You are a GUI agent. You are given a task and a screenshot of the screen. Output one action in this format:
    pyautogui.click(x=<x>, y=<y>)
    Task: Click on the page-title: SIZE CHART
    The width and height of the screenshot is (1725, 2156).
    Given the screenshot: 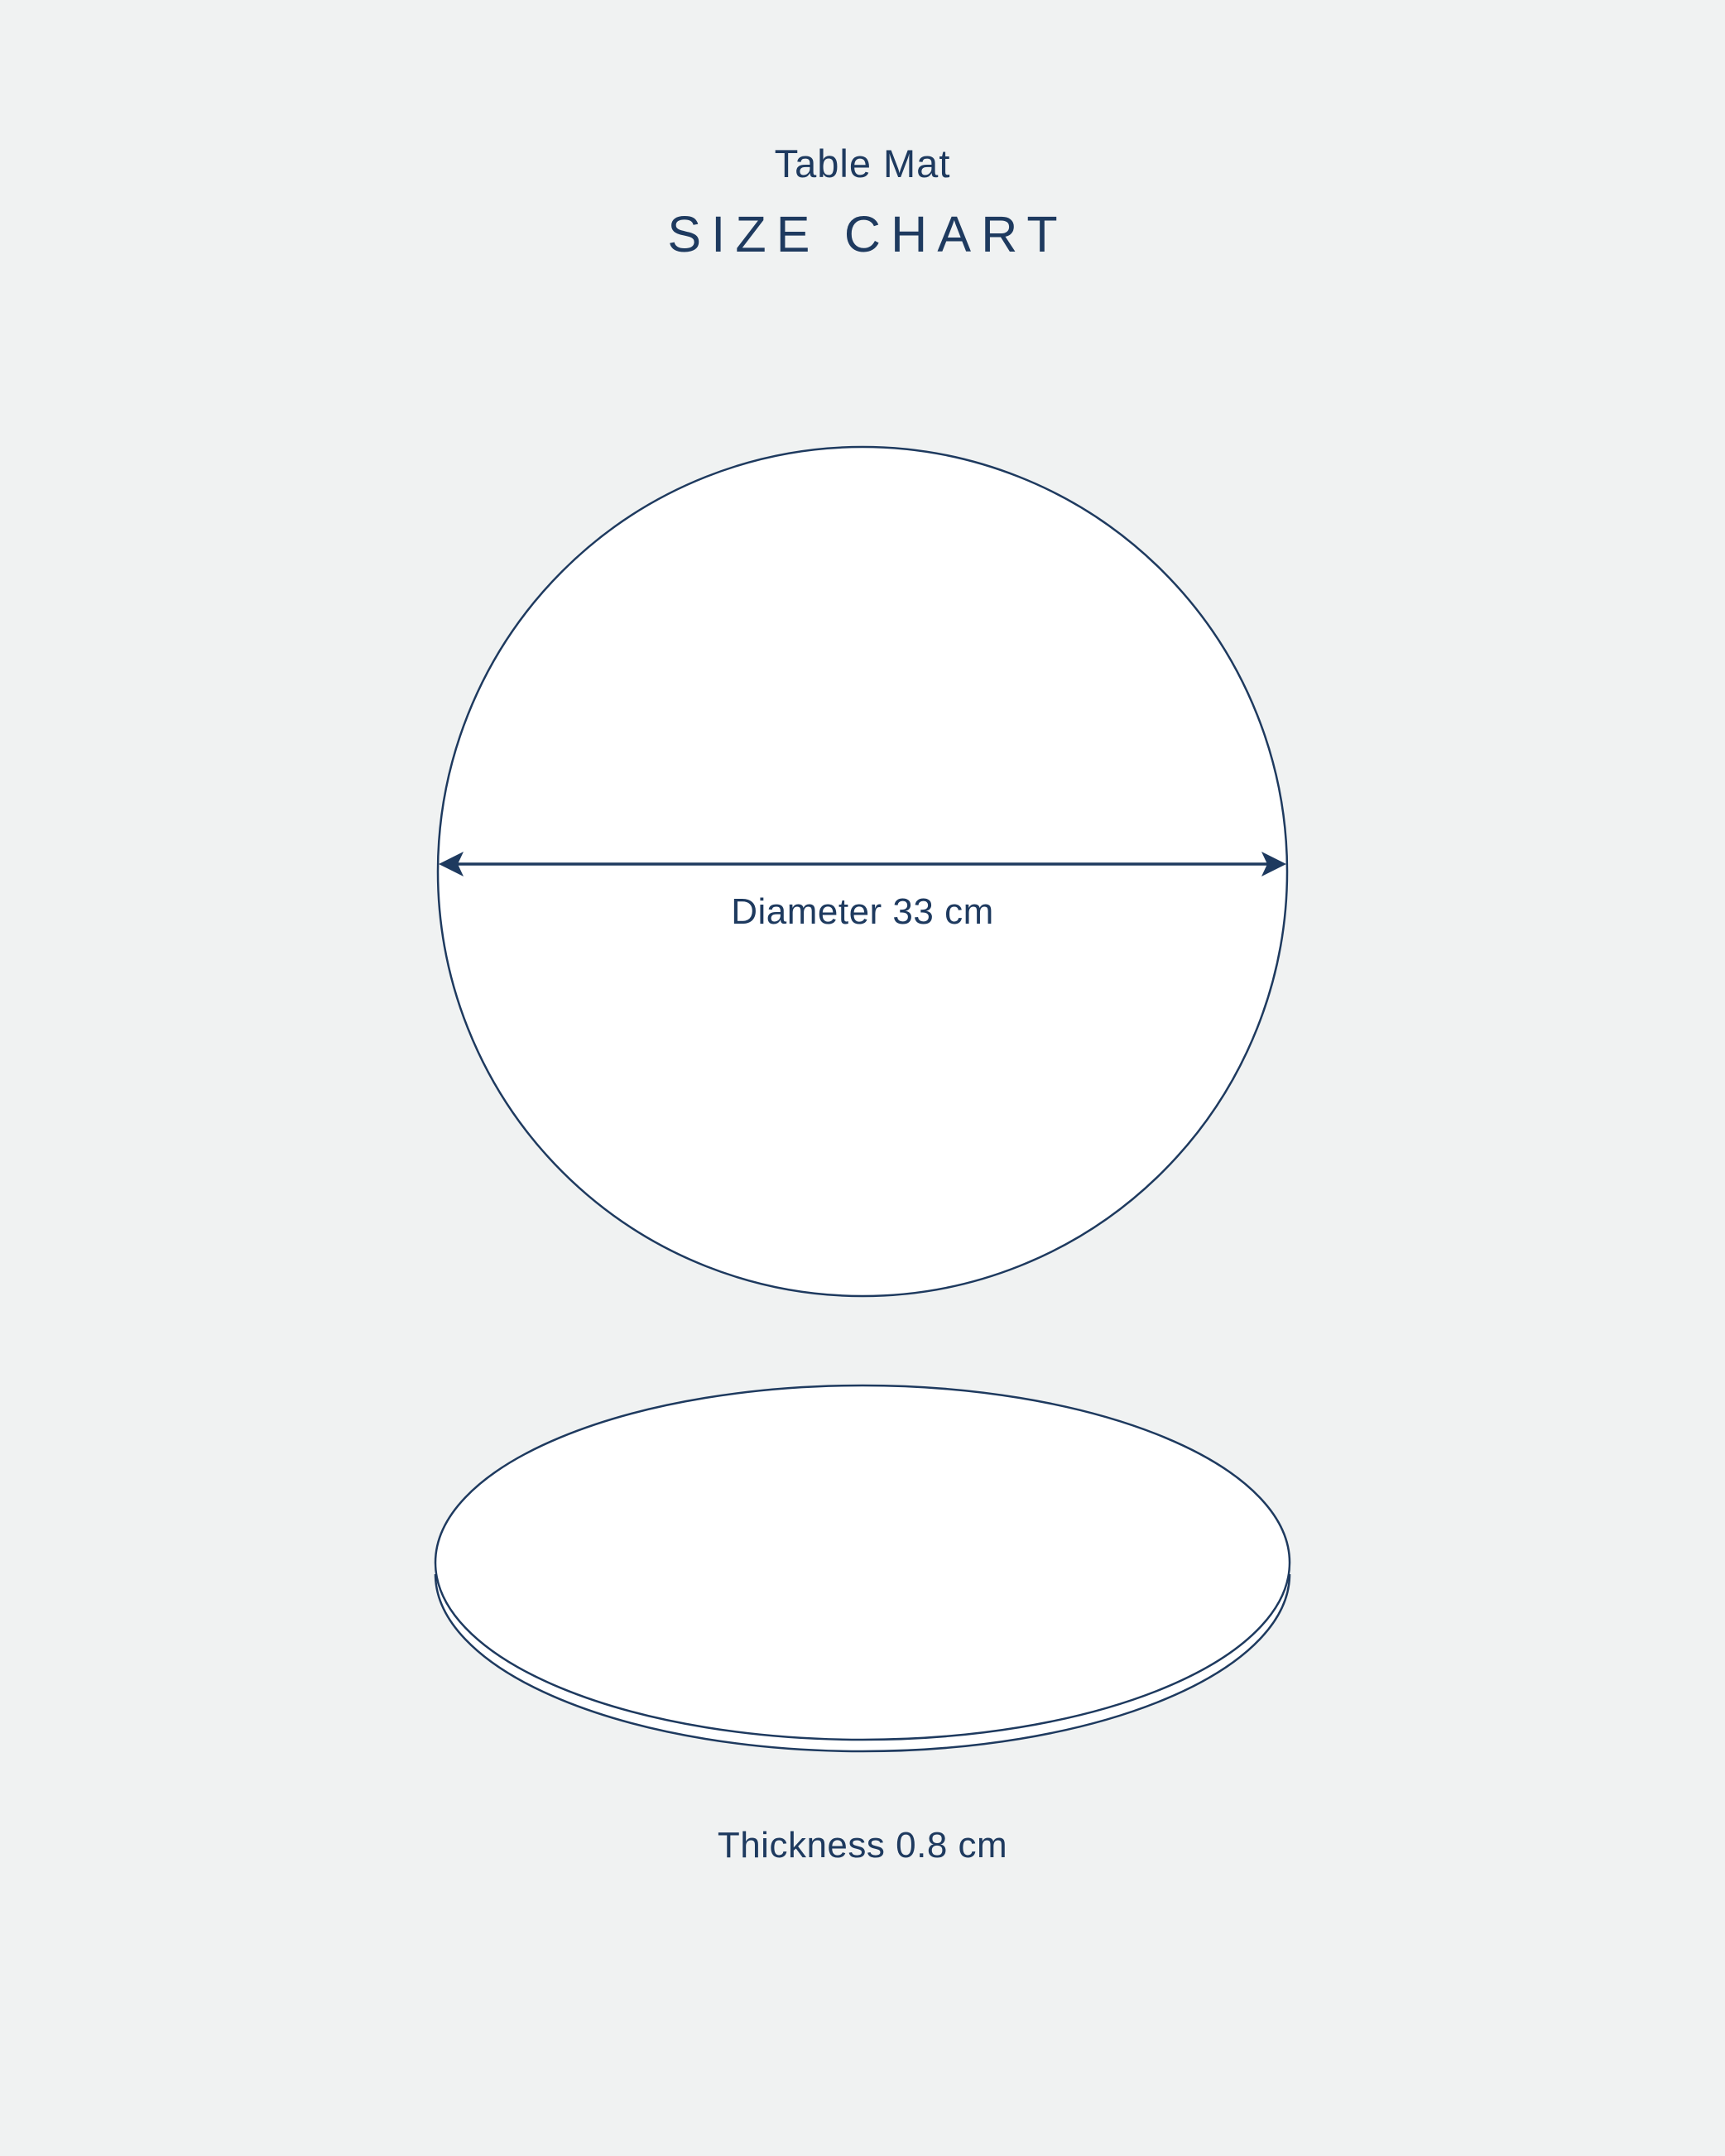 What is the action you would take?
    pyautogui.click(x=868, y=234)
    